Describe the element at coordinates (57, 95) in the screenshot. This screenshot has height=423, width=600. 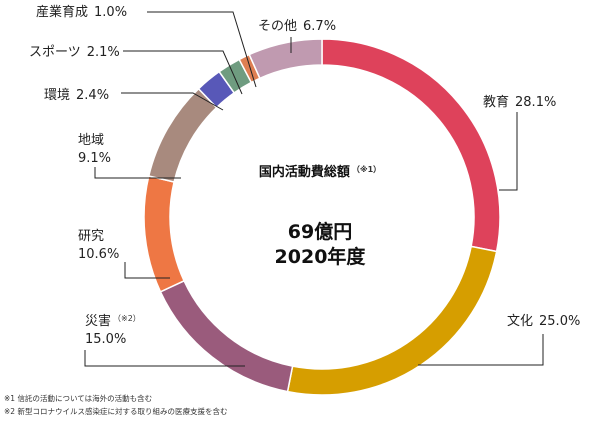
I see `label-kankyo-name: 環境` at that location.